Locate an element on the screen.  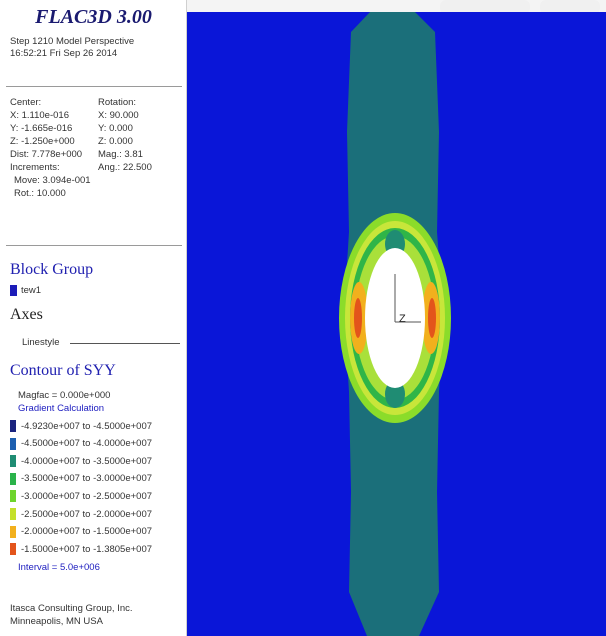
center-z: Z: -1.250e+000 is located at coordinates (42, 141).